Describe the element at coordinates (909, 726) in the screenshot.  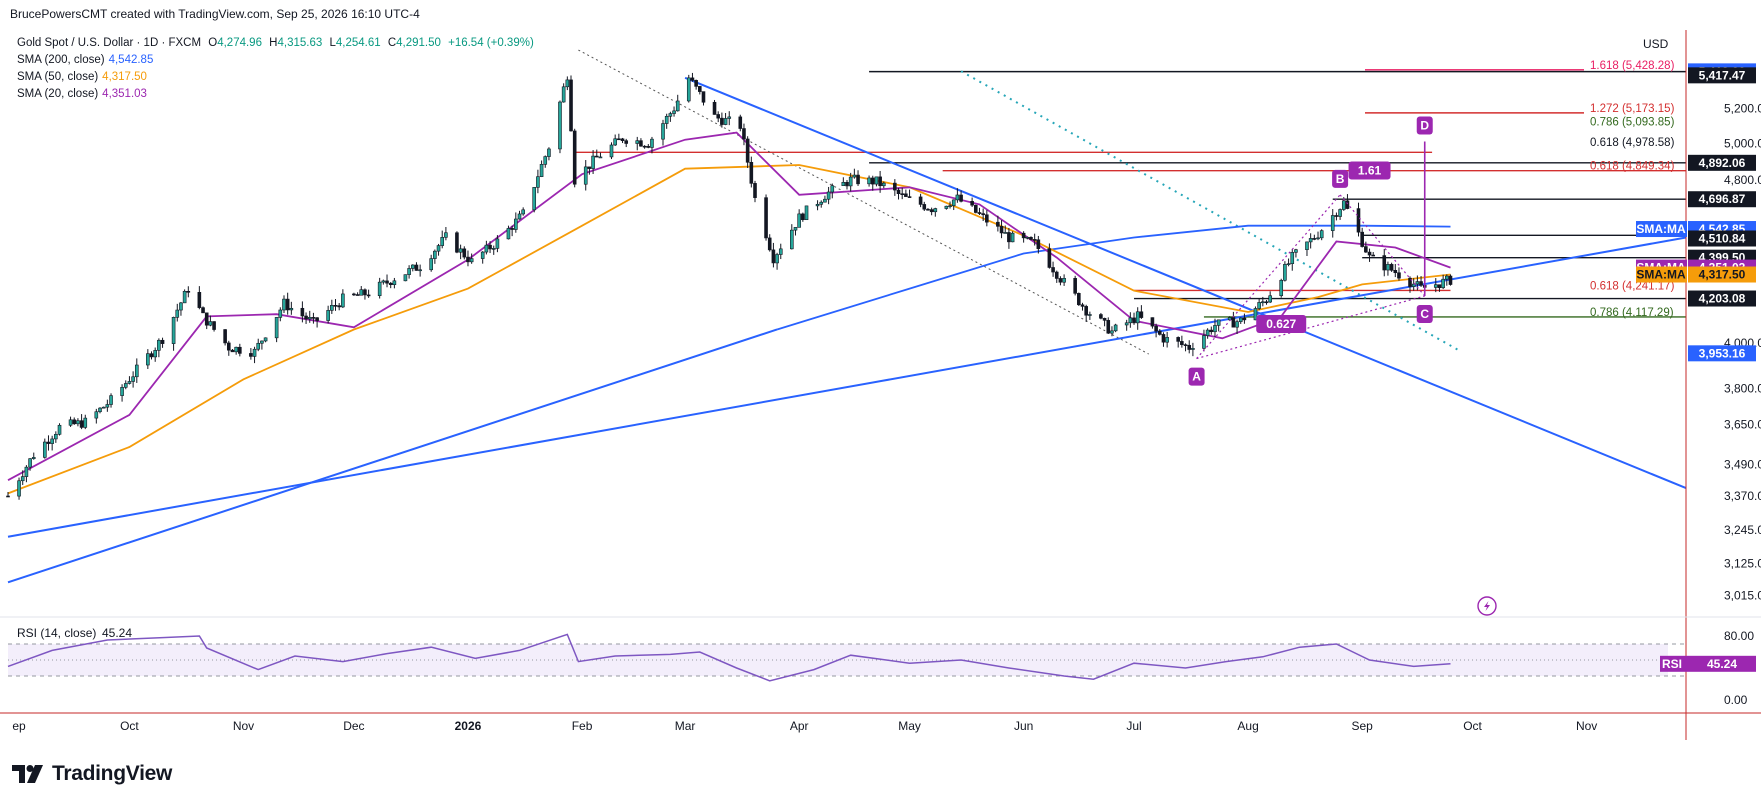
I see `time-tick-label: May` at that location.